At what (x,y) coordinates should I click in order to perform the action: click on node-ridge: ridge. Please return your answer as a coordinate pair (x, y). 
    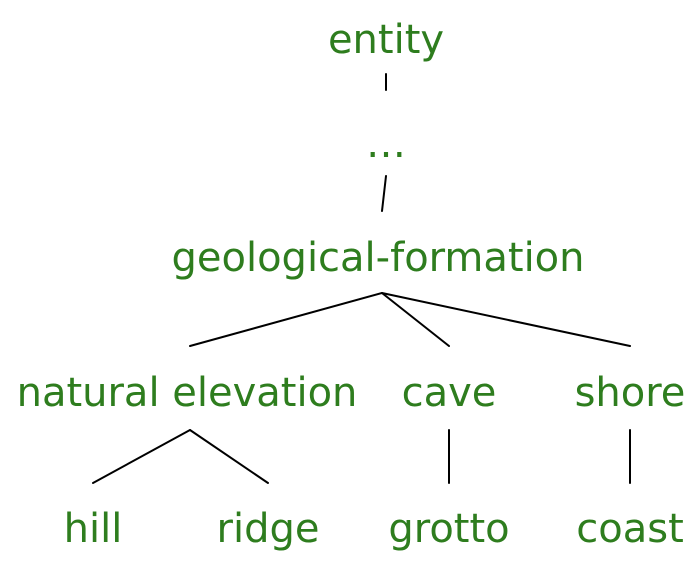
    Looking at the image, I should click on (268, 529).